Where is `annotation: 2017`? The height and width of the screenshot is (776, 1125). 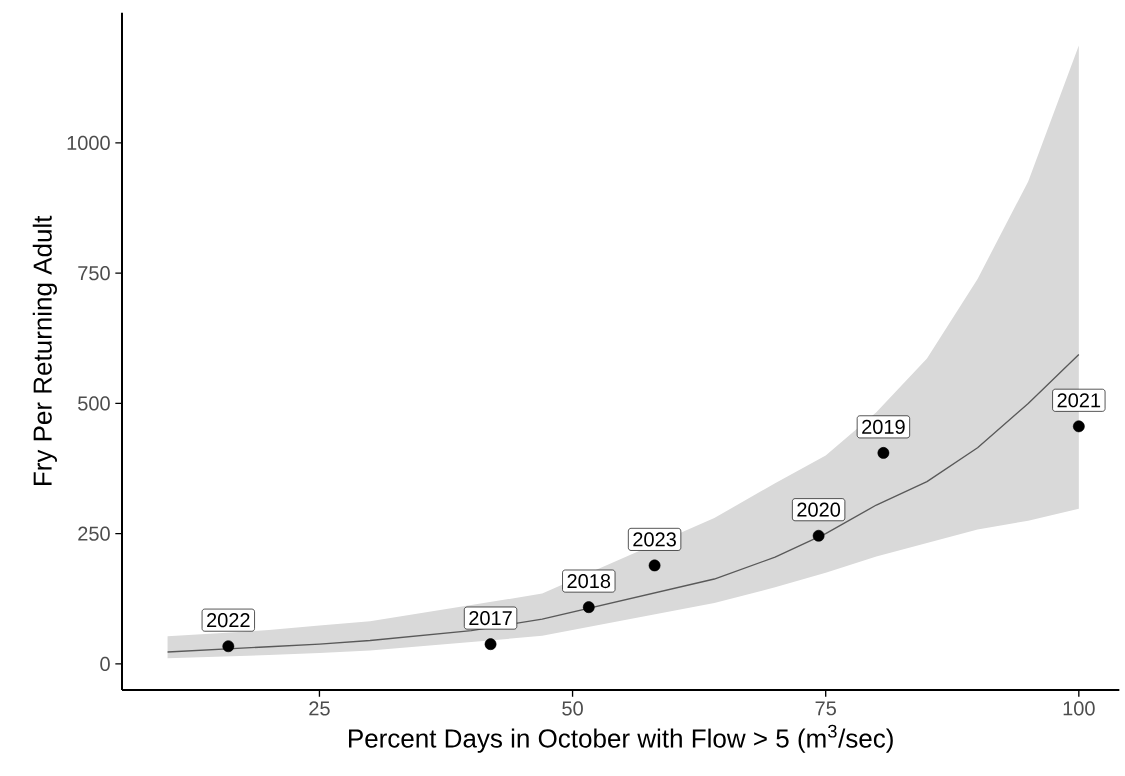 annotation: 2017 is located at coordinates (490, 618).